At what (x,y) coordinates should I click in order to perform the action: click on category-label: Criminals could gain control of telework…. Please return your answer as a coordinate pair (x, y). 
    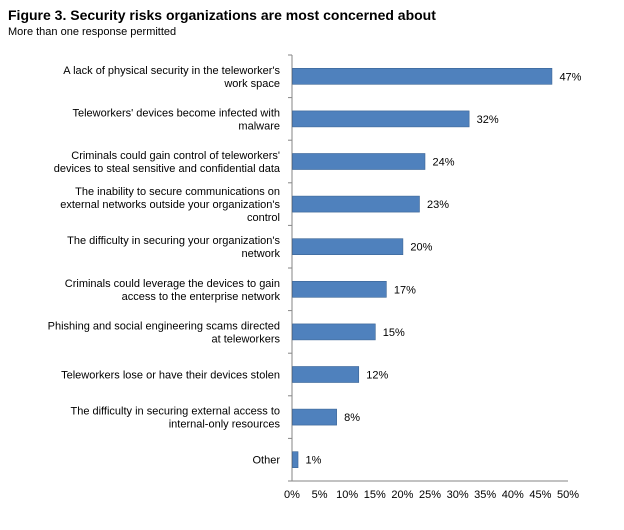
    Looking at the image, I should click on (175, 156).